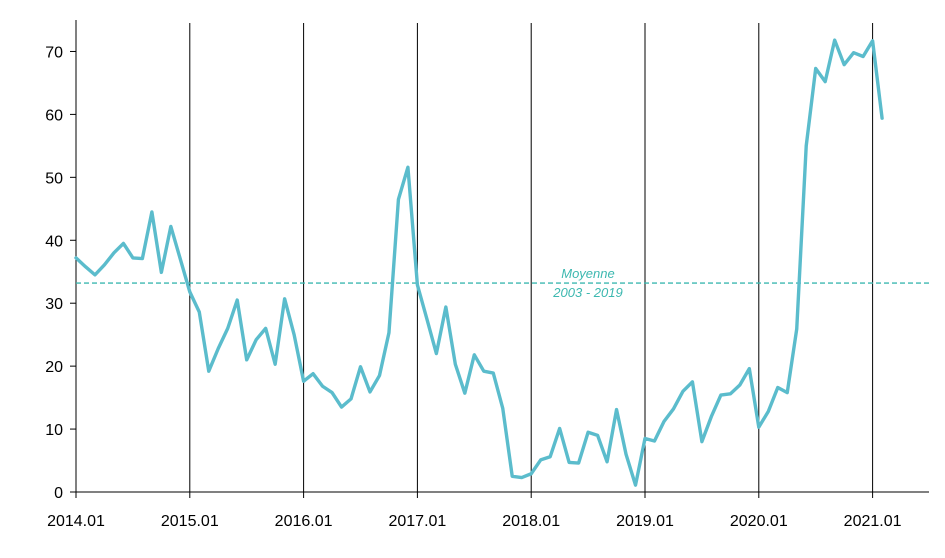 This screenshot has height=558, width=945. Describe the element at coordinates (417, 521) in the screenshot. I see `x-tick-label: 2017.01` at that location.